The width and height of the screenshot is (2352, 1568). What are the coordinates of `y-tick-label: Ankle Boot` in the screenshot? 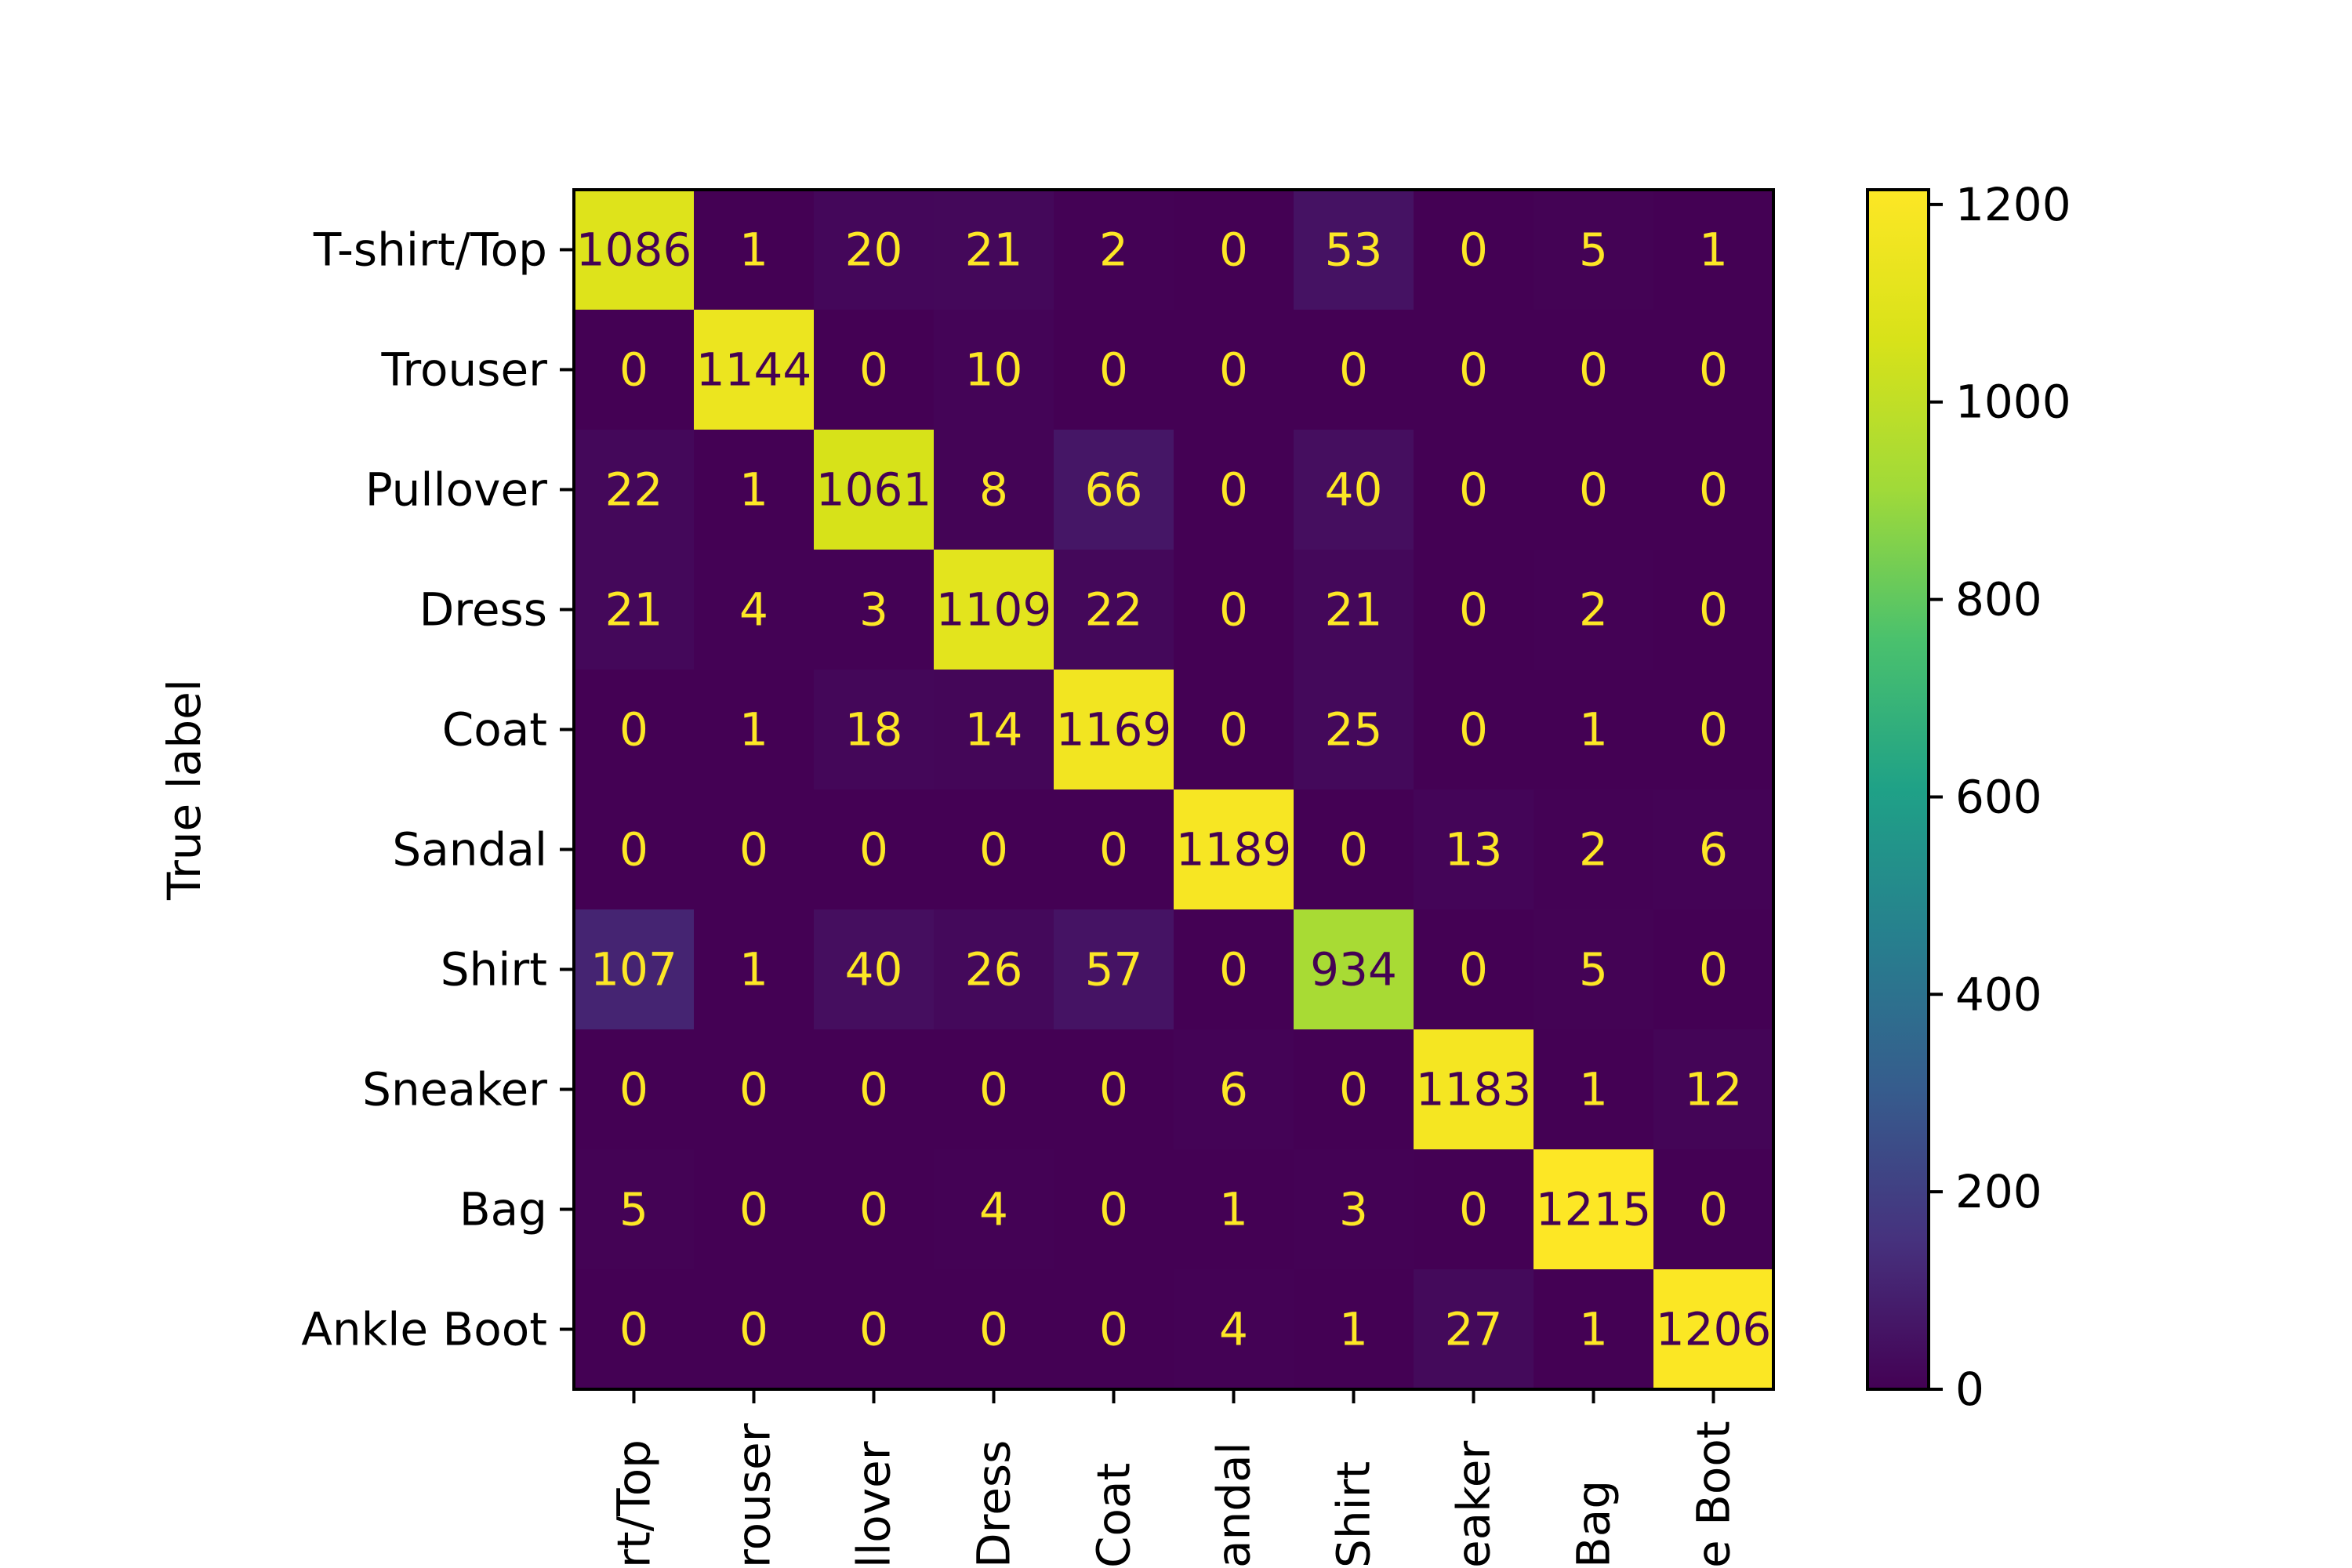 It's located at (424, 1329).